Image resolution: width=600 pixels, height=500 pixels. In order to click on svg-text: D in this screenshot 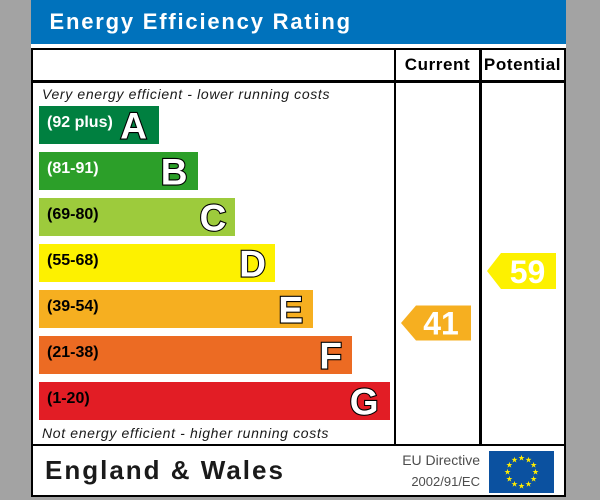, I will do `click(252, 263)`.